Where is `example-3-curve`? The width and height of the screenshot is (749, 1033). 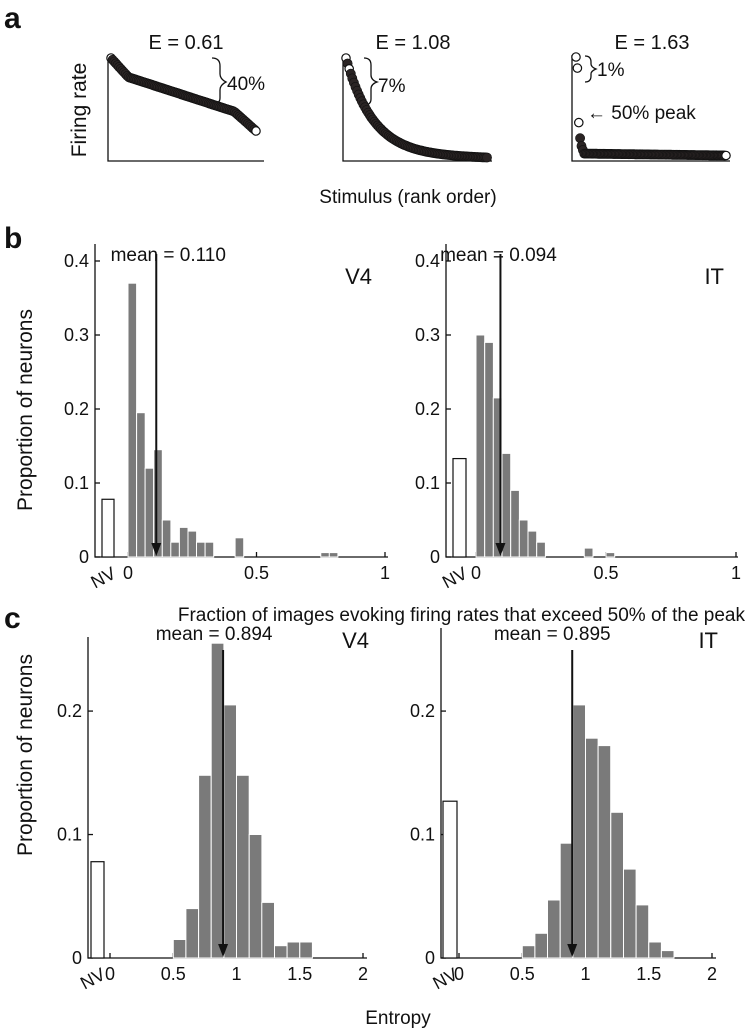 example-3-curve is located at coordinates (651, 106).